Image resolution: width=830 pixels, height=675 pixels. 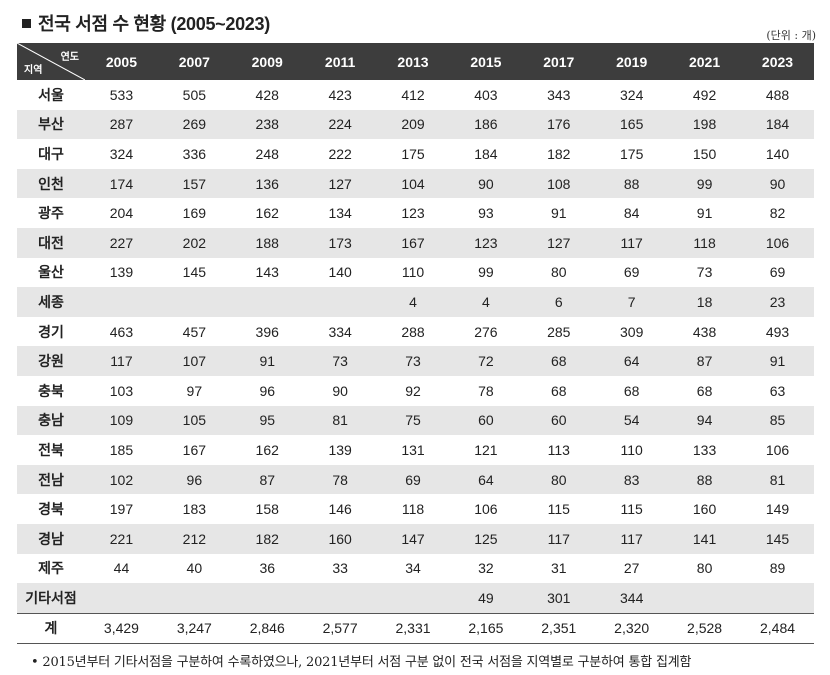 What do you see at coordinates (632, 183) in the screenshot?
I see `value-cell: 88` at bounding box center [632, 183].